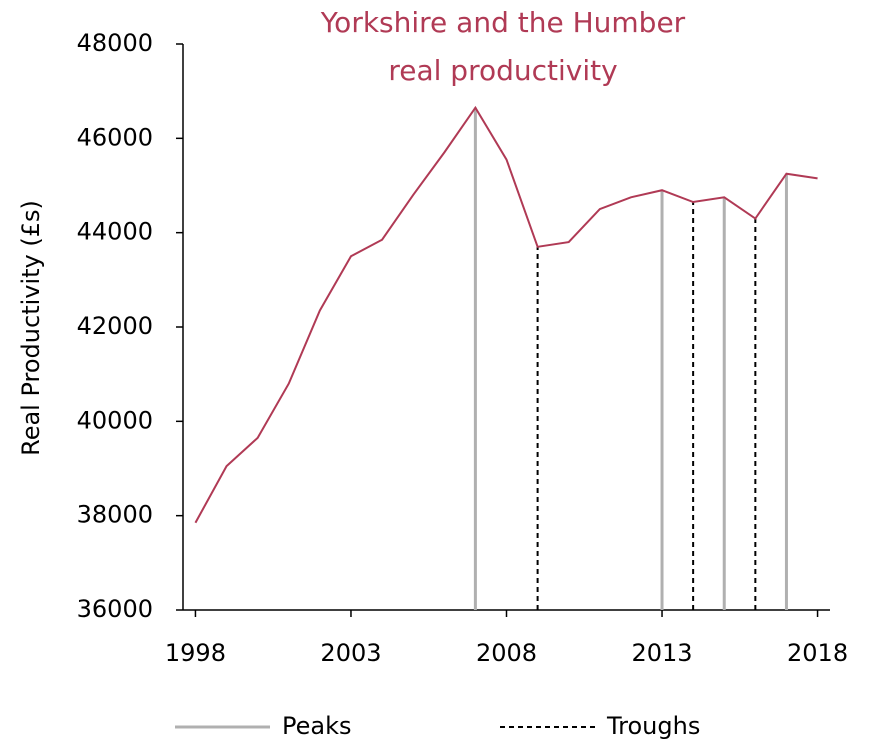 Image resolution: width=869 pixels, height=747 pixels. Describe the element at coordinates (506, 653) in the screenshot. I see `x-tick-label: 2008` at that location.